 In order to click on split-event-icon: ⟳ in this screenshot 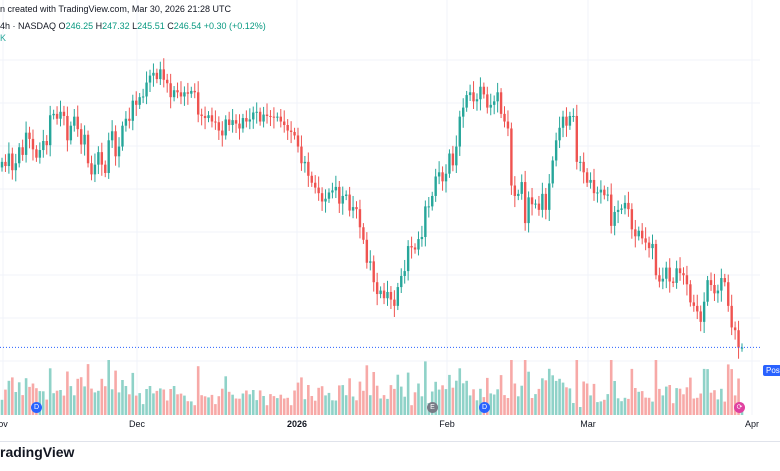, I will do `click(739, 407)`.